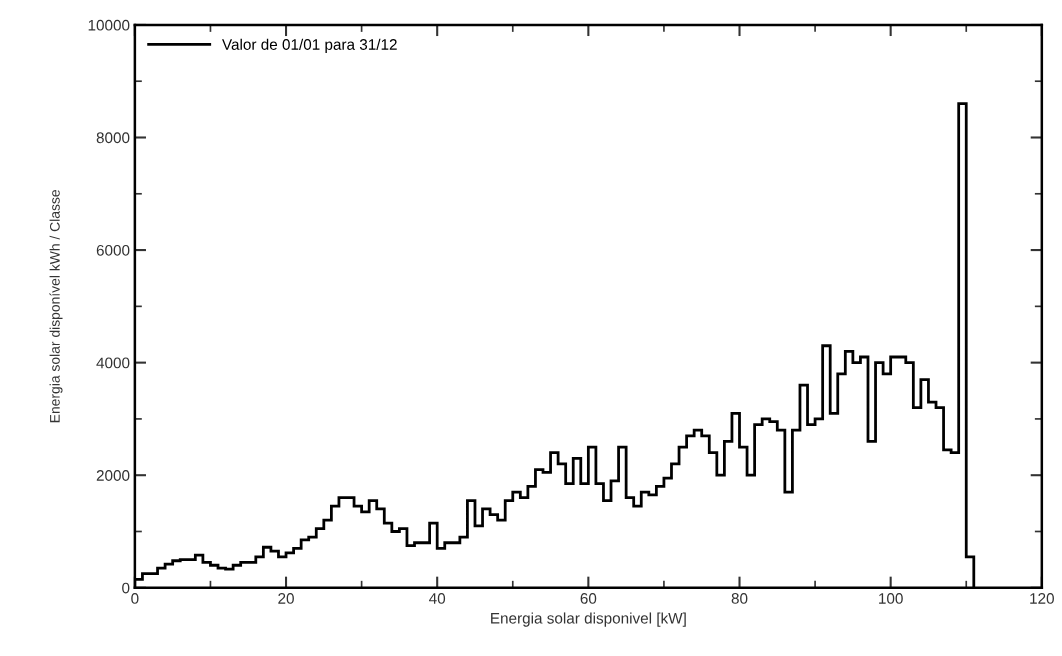 This screenshot has width=1062, height=656. What do you see at coordinates (588, 598) in the screenshot?
I see `x-tick-label: 60` at bounding box center [588, 598].